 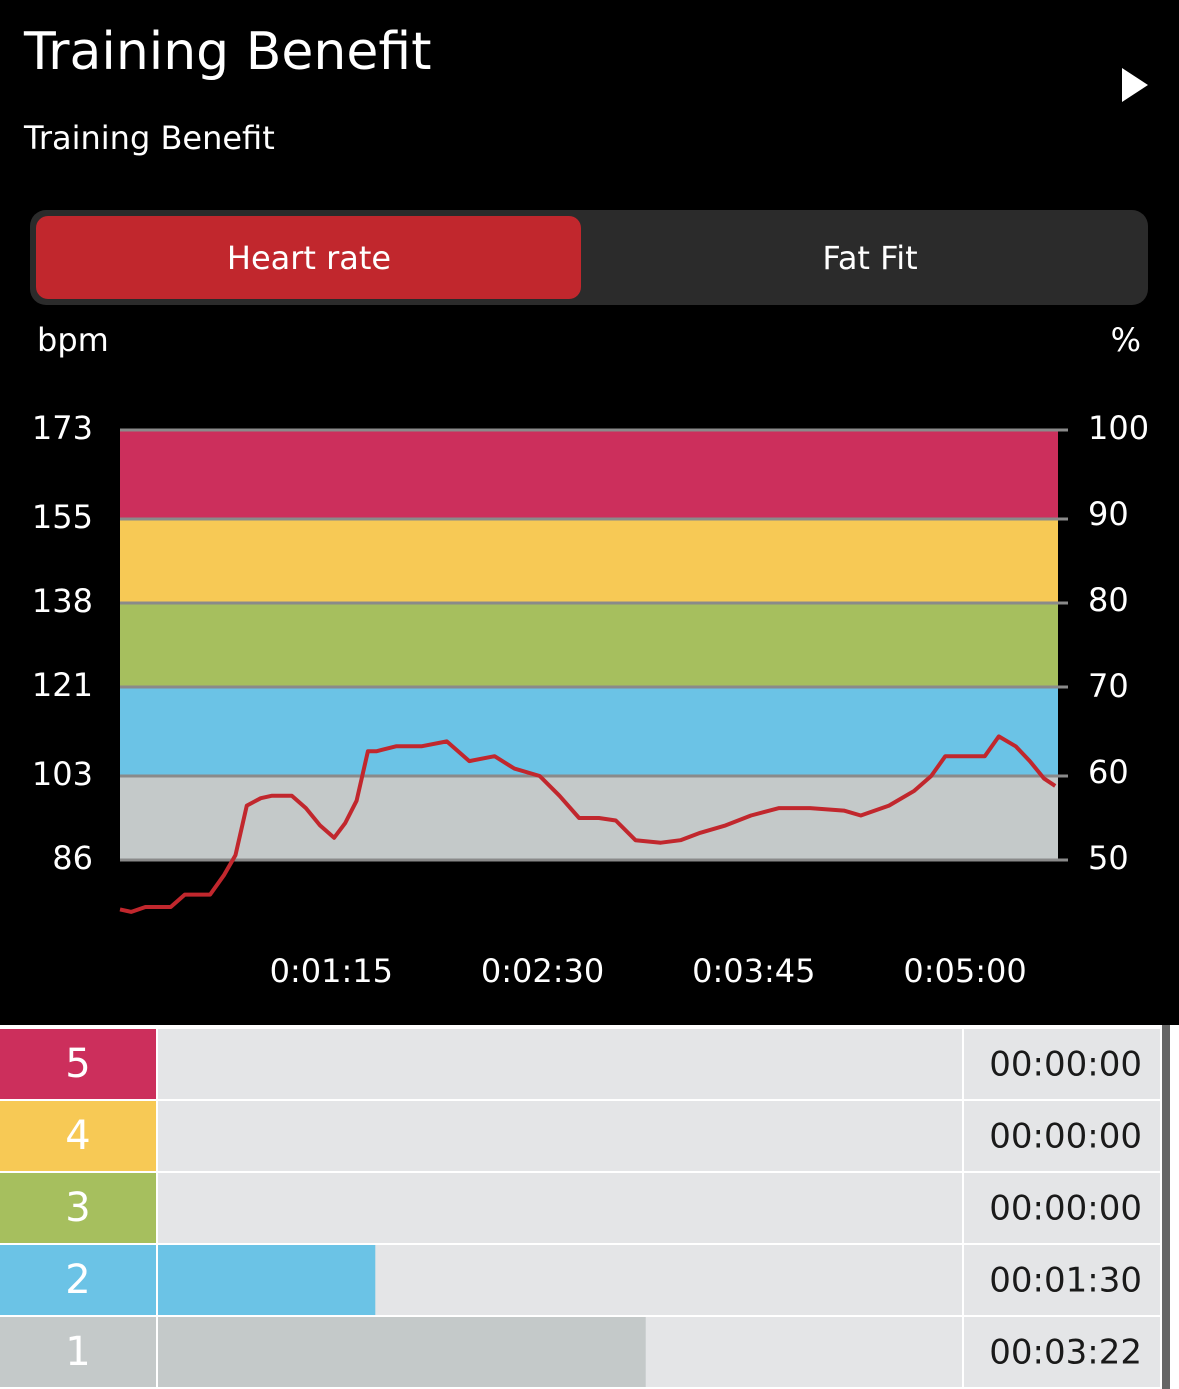 What do you see at coordinates (62, 428) in the screenshot?
I see `y-tick-label: 173` at bounding box center [62, 428].